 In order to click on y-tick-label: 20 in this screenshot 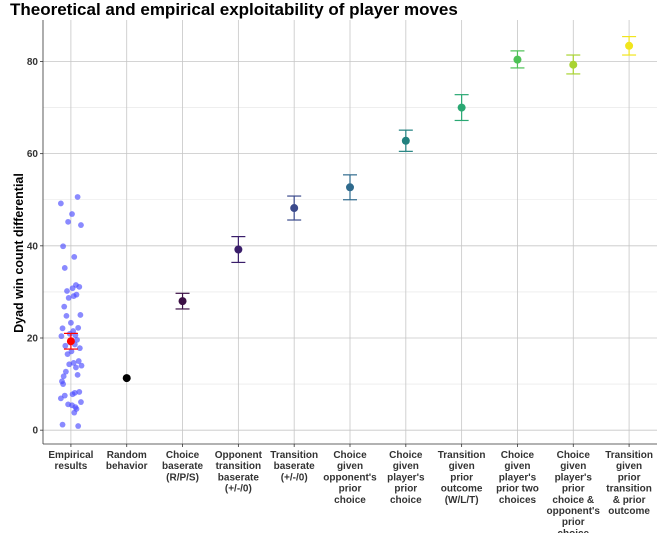, I will do `click(33, 339)`.